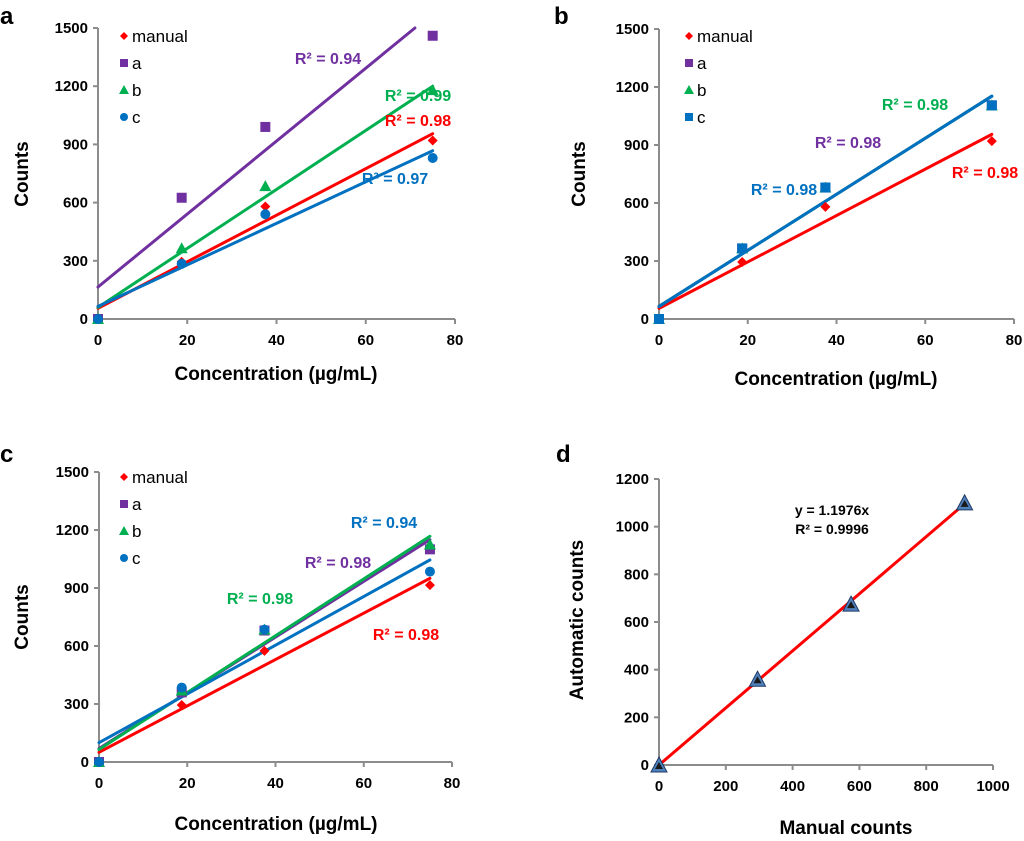  Describe the element at coordinates (636, 670) in the screenshot. I see `y-tick-label: 400` at that location.